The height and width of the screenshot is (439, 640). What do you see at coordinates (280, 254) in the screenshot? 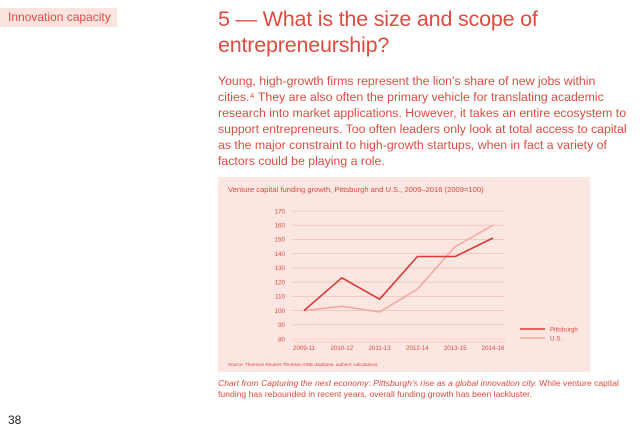
I see `y-tick-label: 140` at bounding box center [280, 254].